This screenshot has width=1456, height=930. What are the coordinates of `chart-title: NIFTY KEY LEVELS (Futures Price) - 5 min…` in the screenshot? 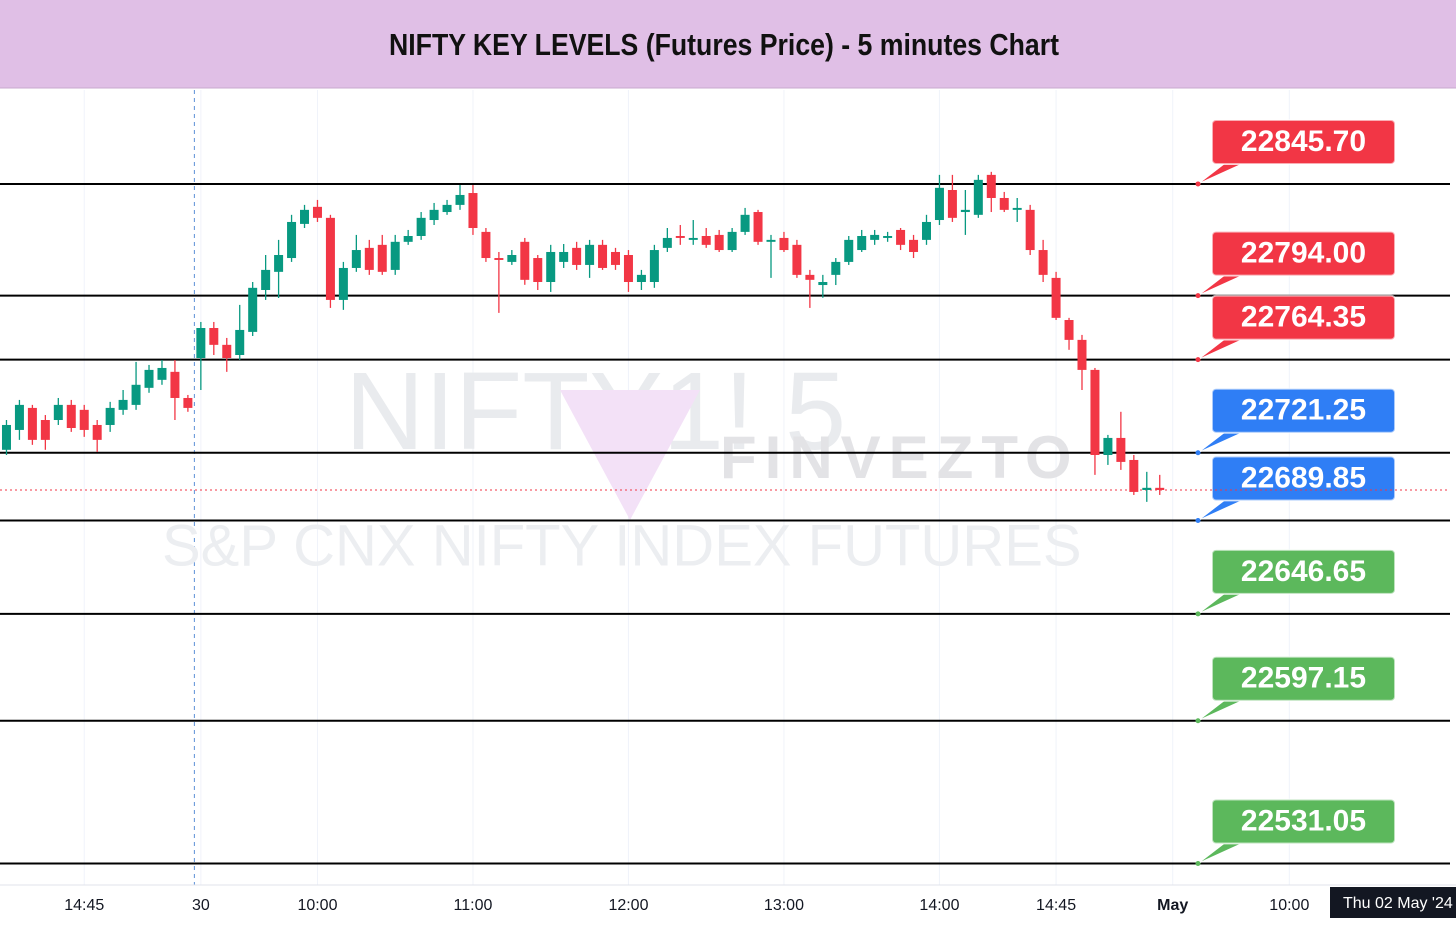 It's located at (724, 45).